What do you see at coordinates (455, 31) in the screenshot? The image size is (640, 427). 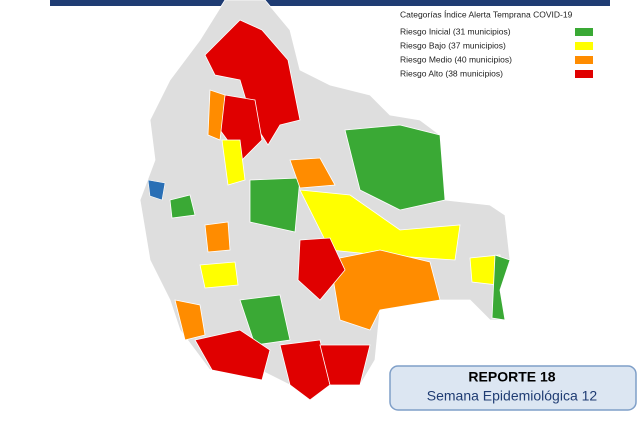 I see `legend-label: Riesgo Inicial (31 municipios)` at bounding box center [455, 31].